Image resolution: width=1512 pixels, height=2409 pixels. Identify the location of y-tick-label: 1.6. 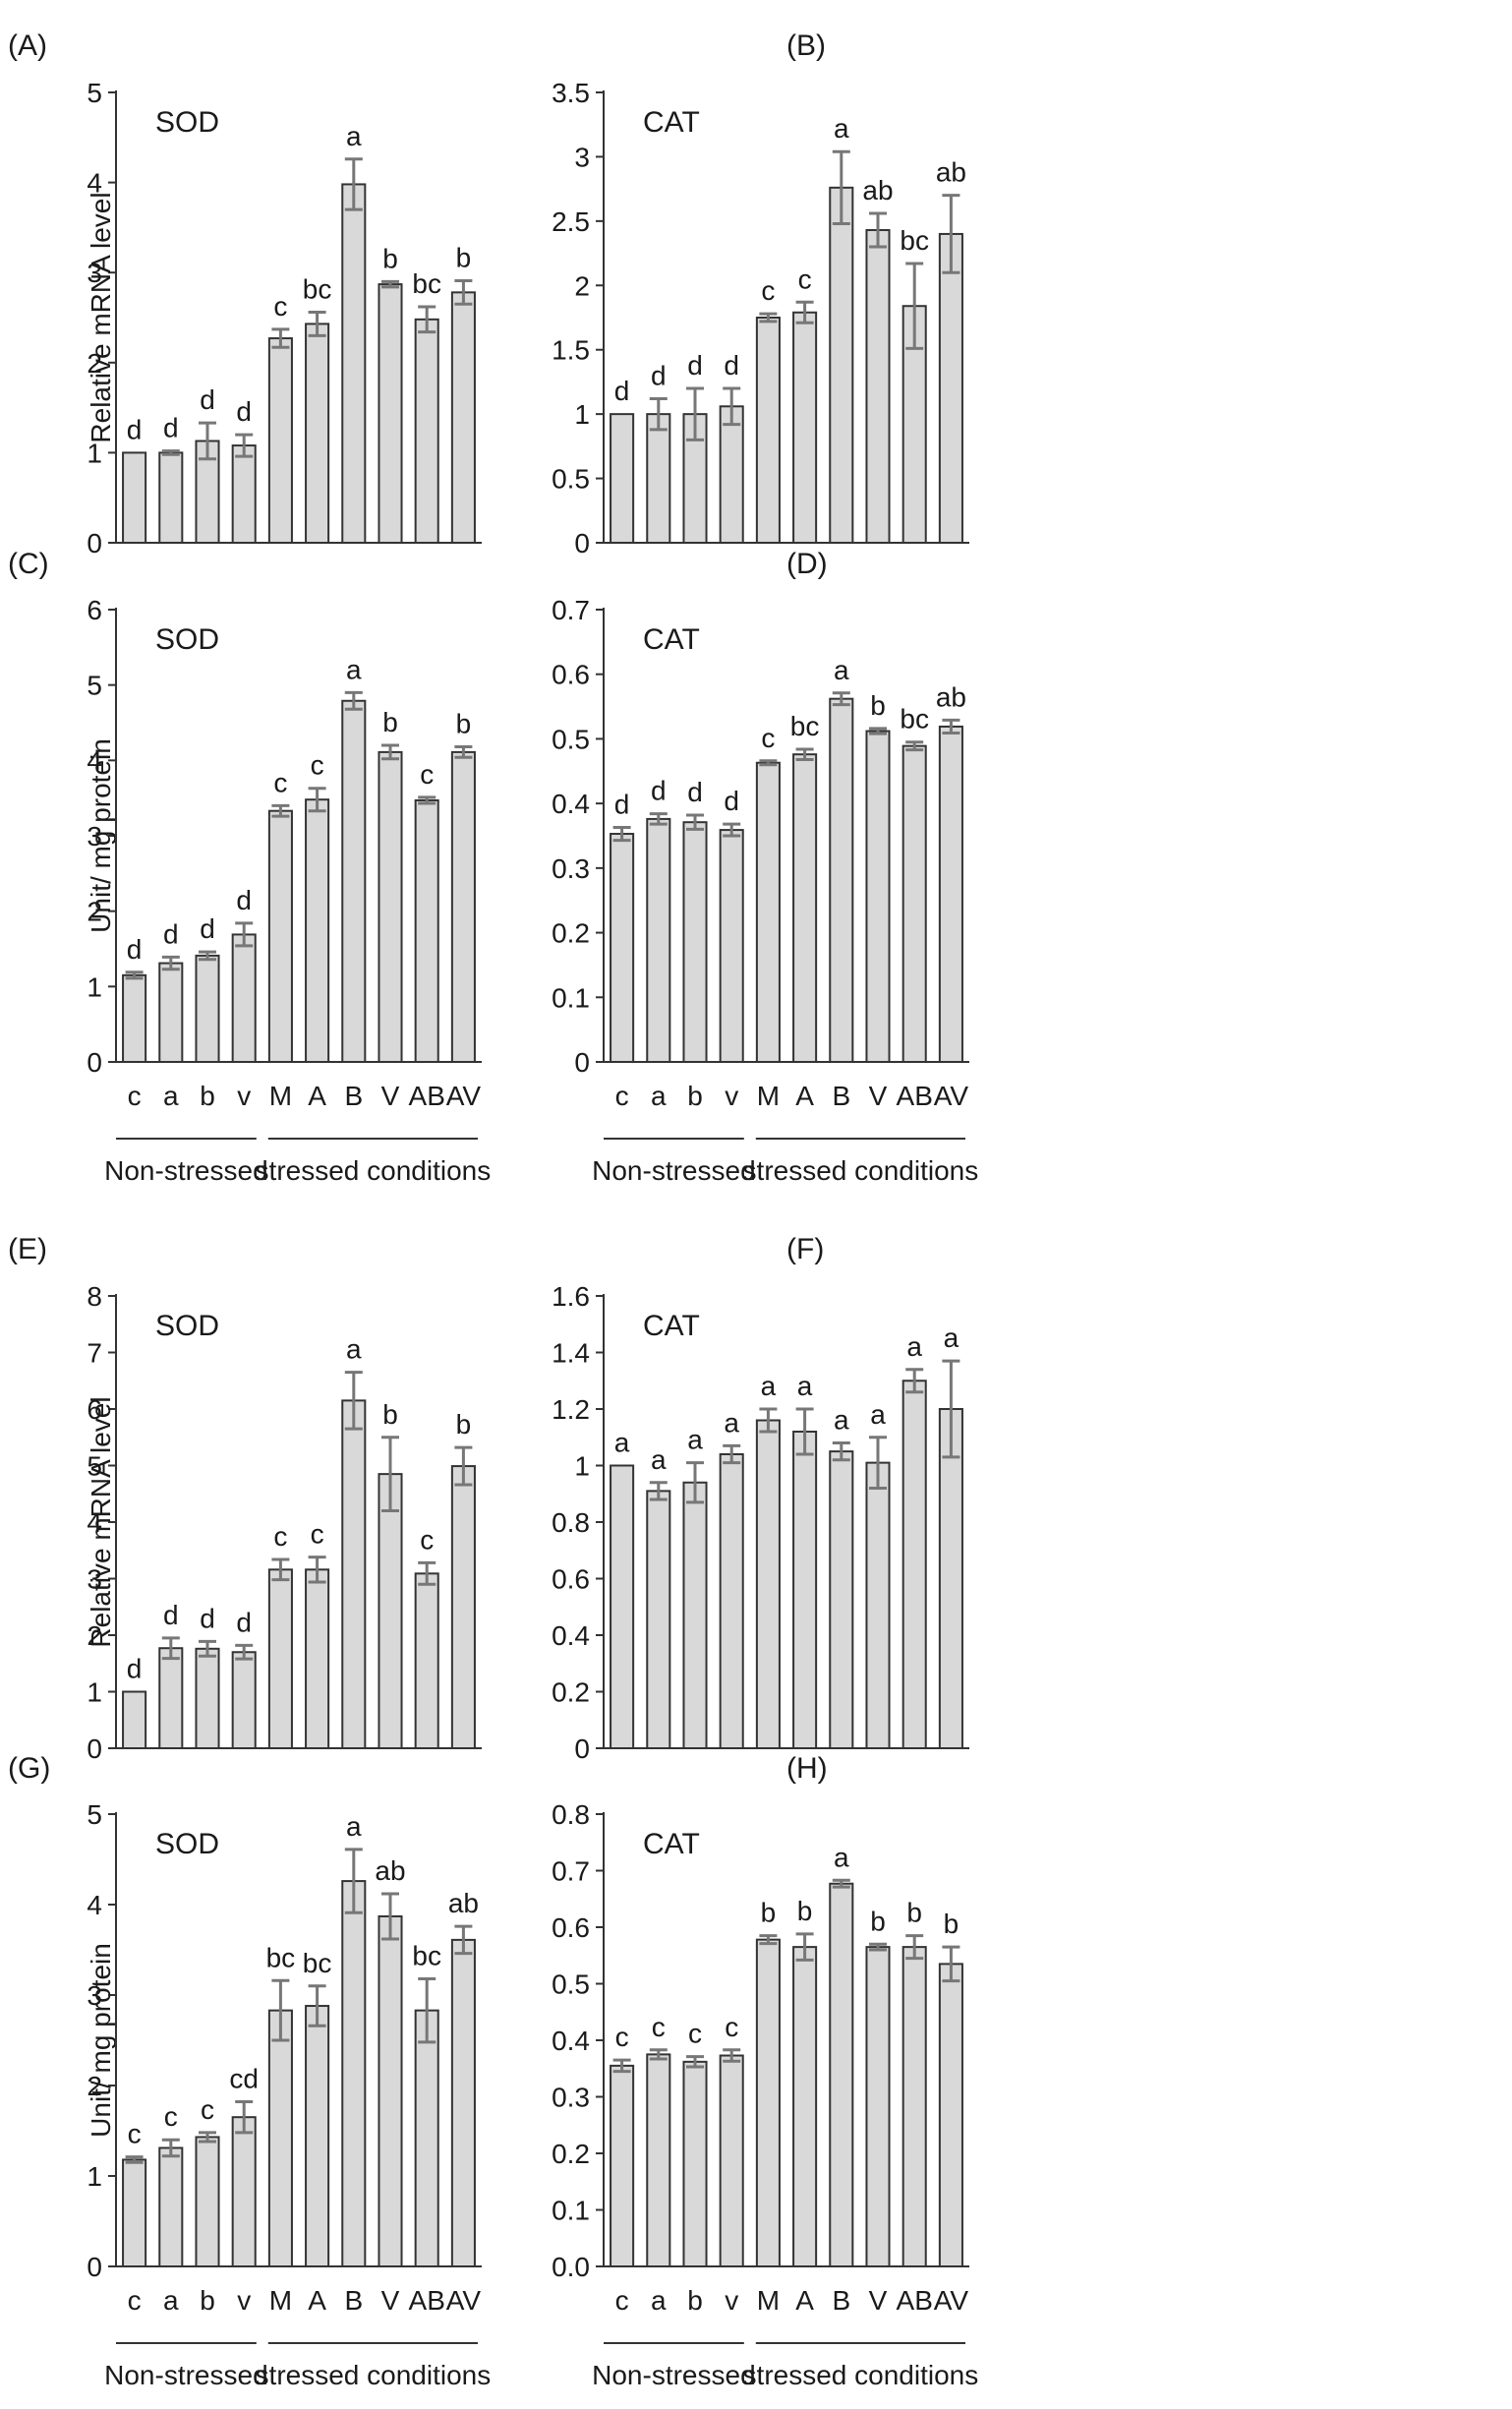
(571, 1296).